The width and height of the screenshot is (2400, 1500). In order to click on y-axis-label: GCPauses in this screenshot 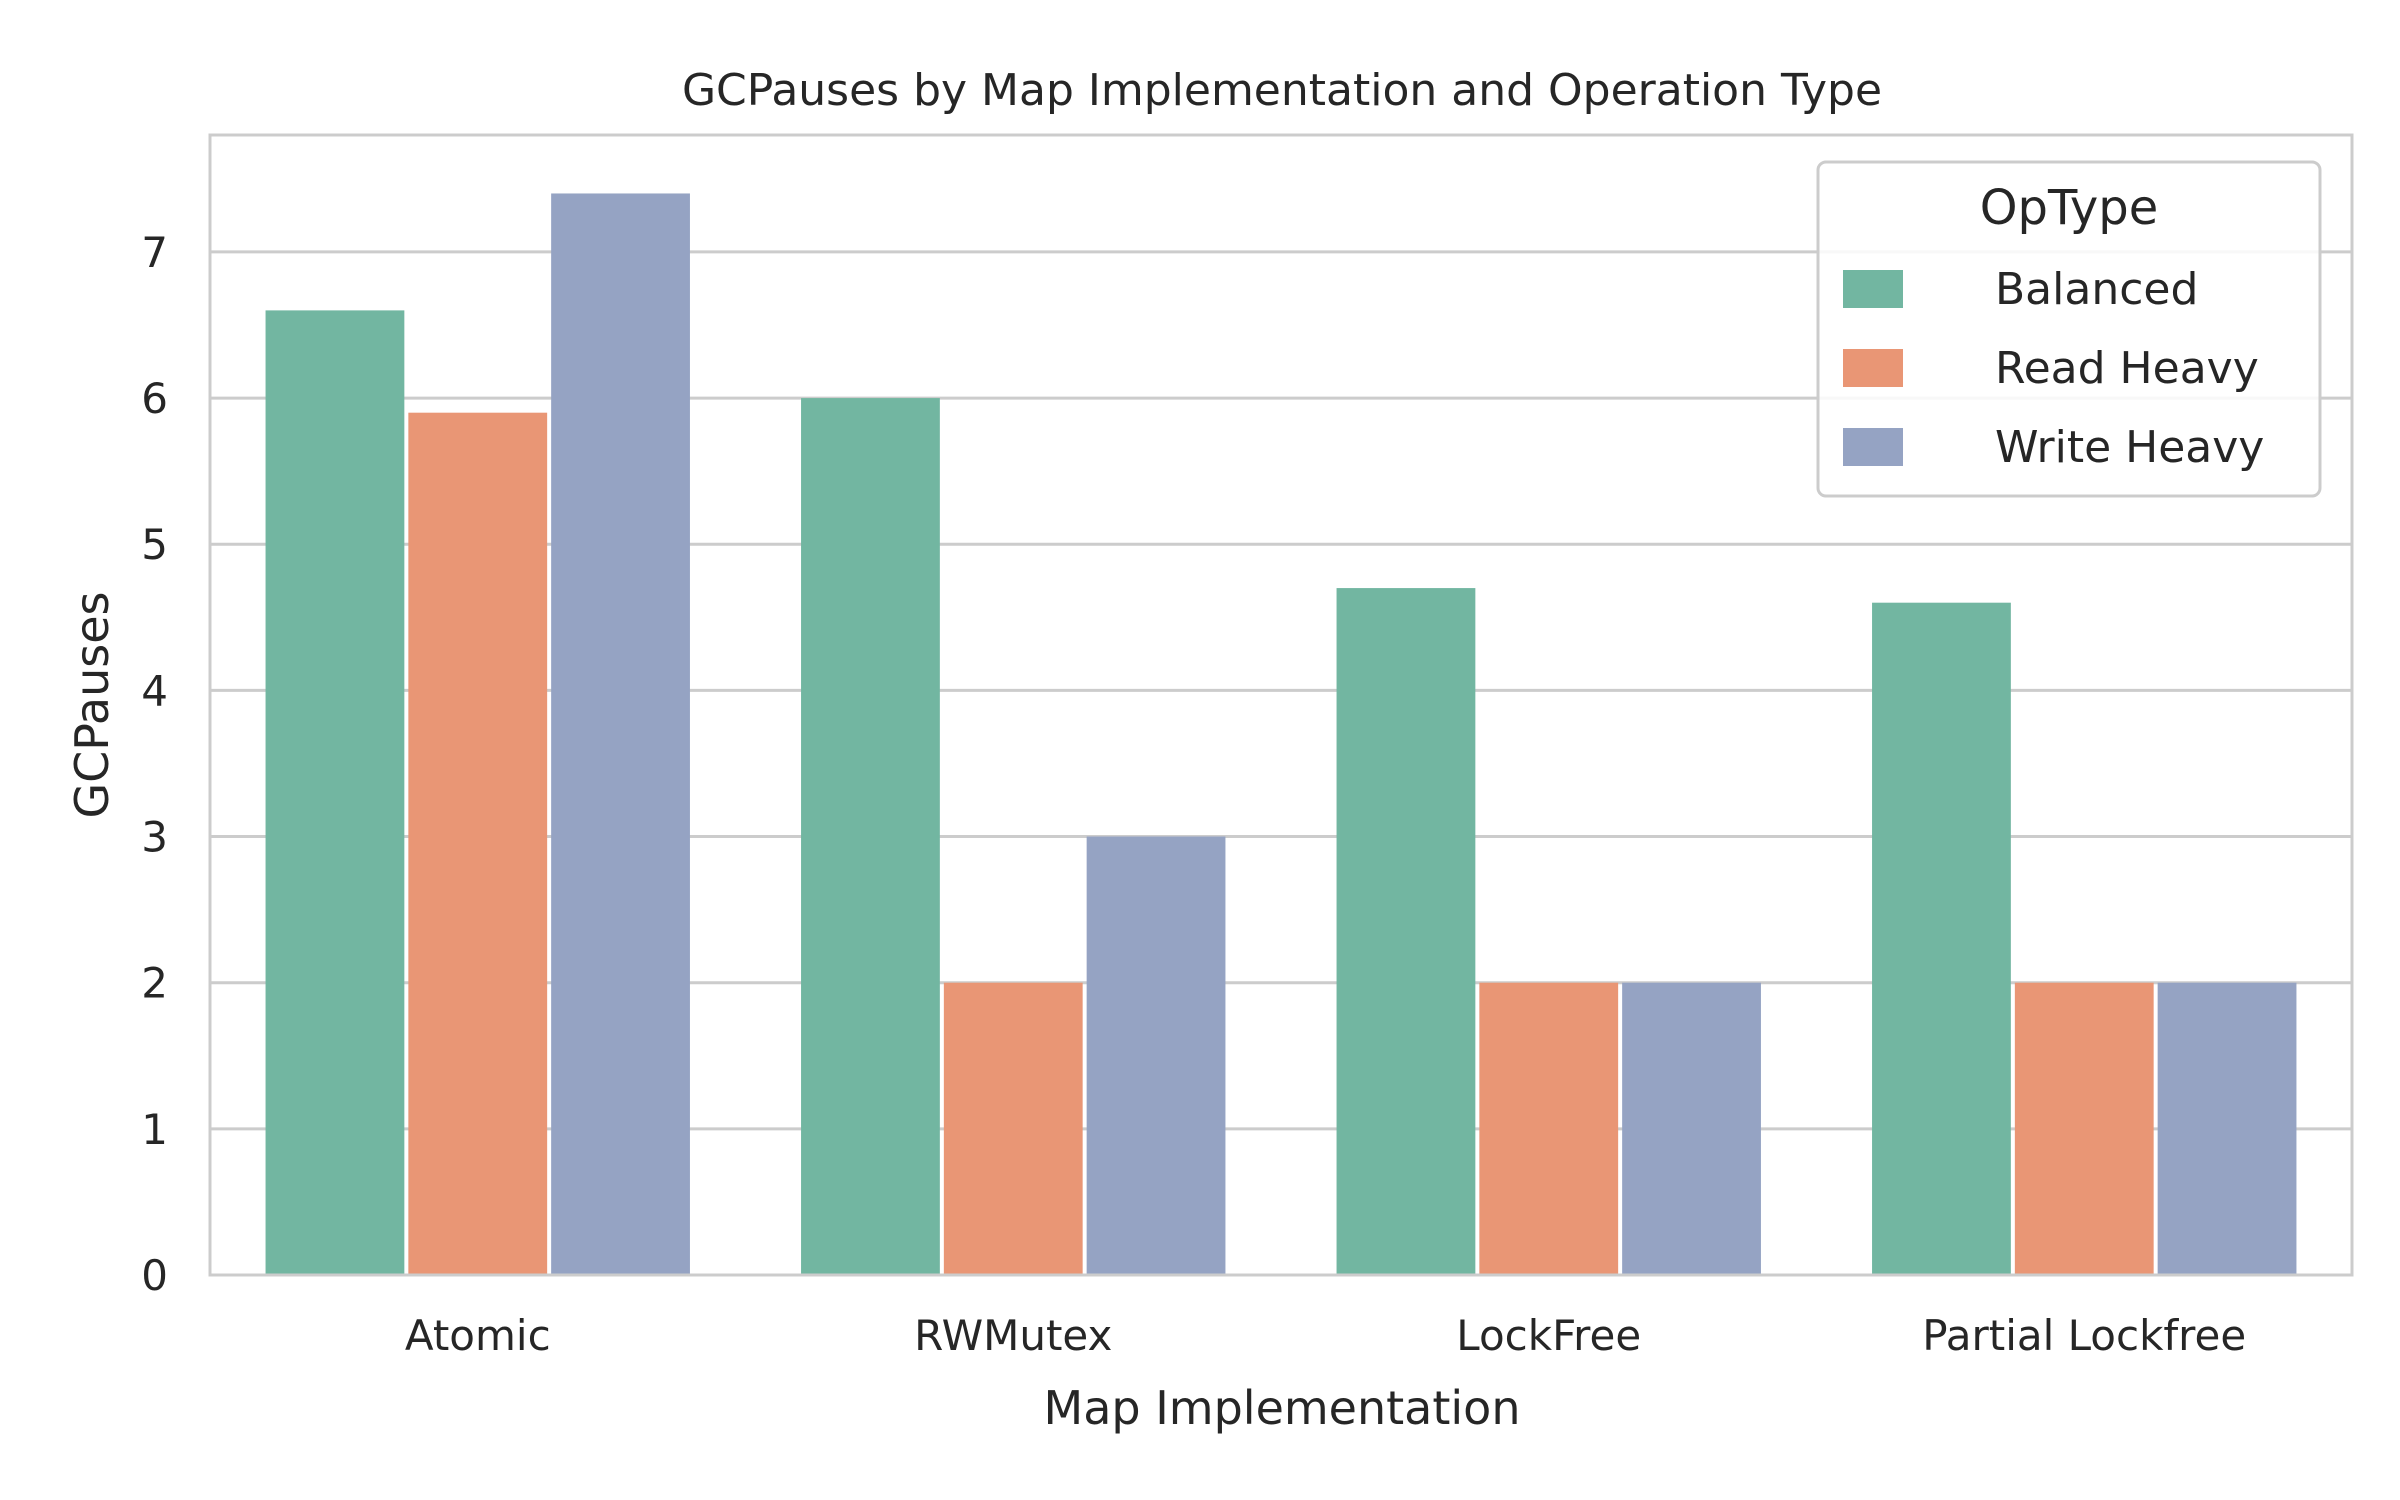, I will do `click(92, 704)`.